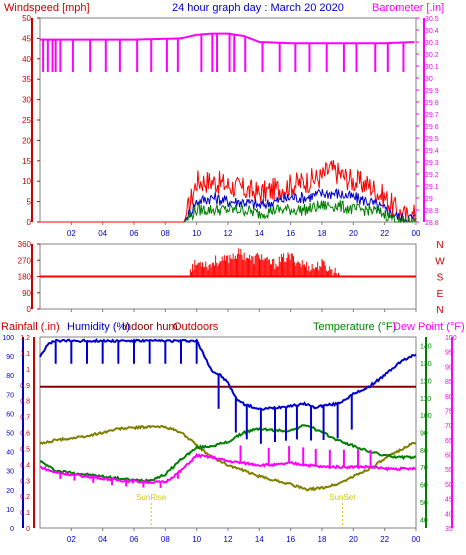  I want to click on rain-tick-label: 1.2, so click(25, 338).